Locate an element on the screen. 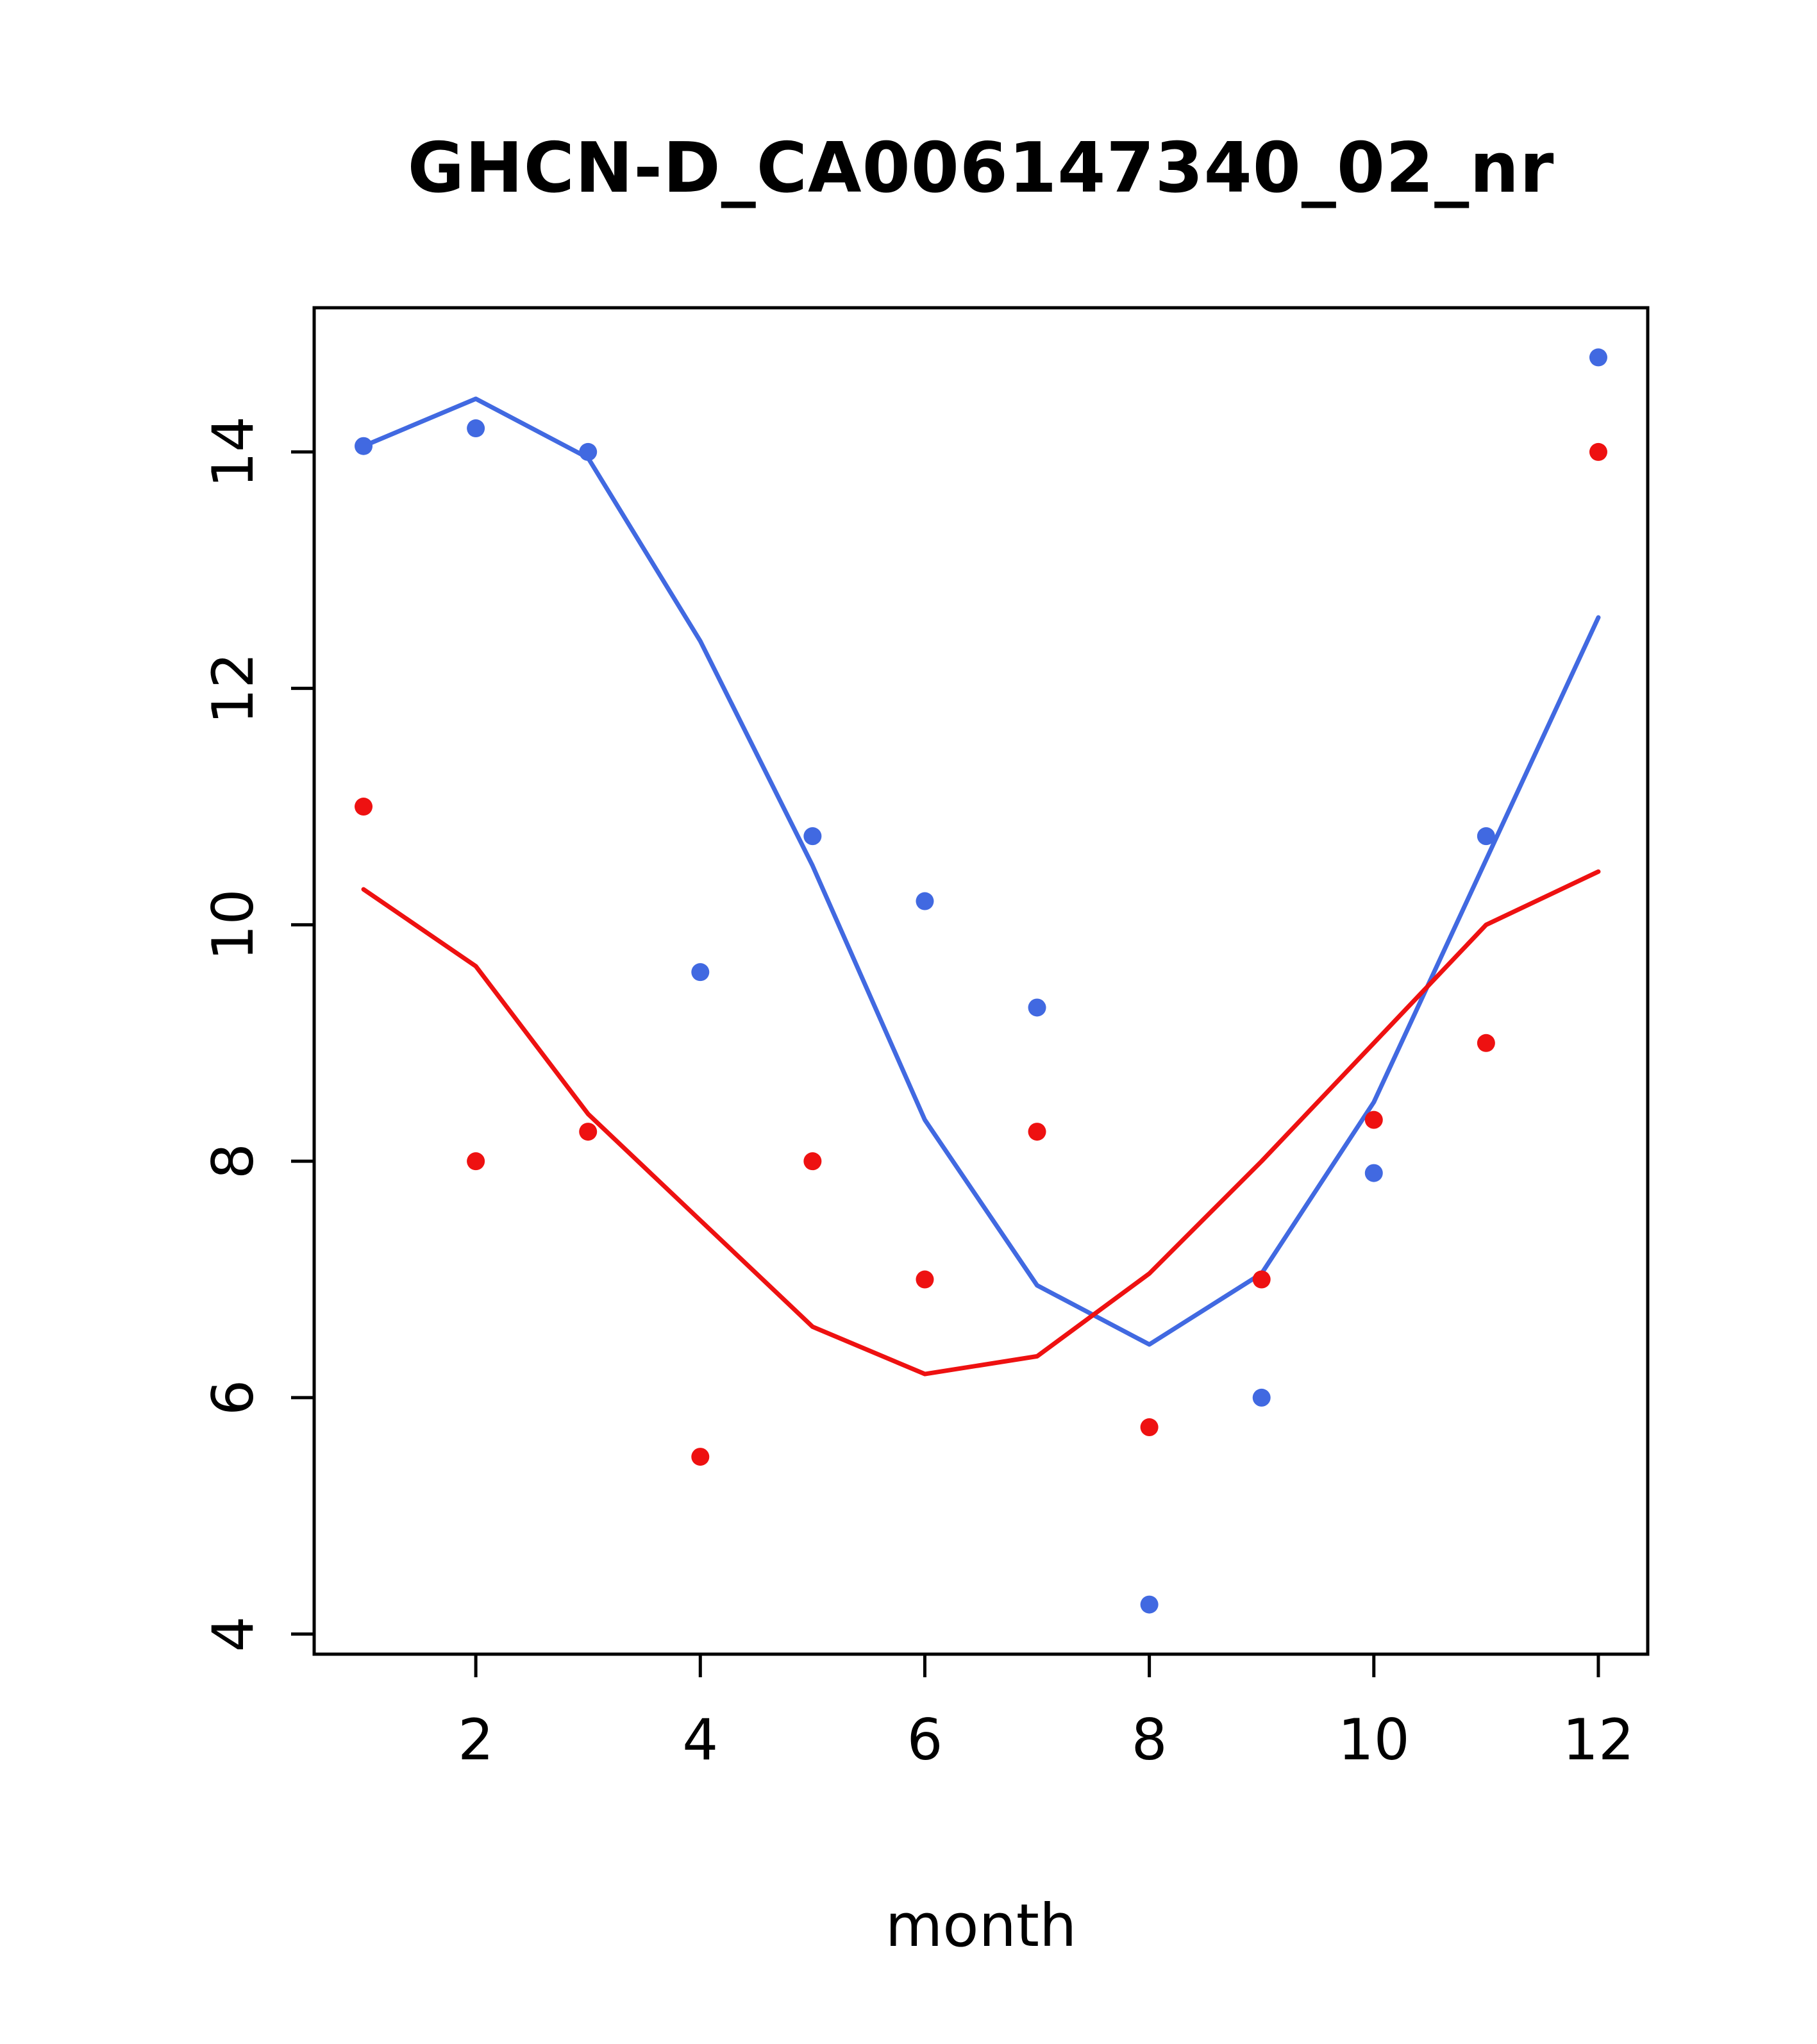  y-tick-label: 10 is located at coordinates (233, 925).